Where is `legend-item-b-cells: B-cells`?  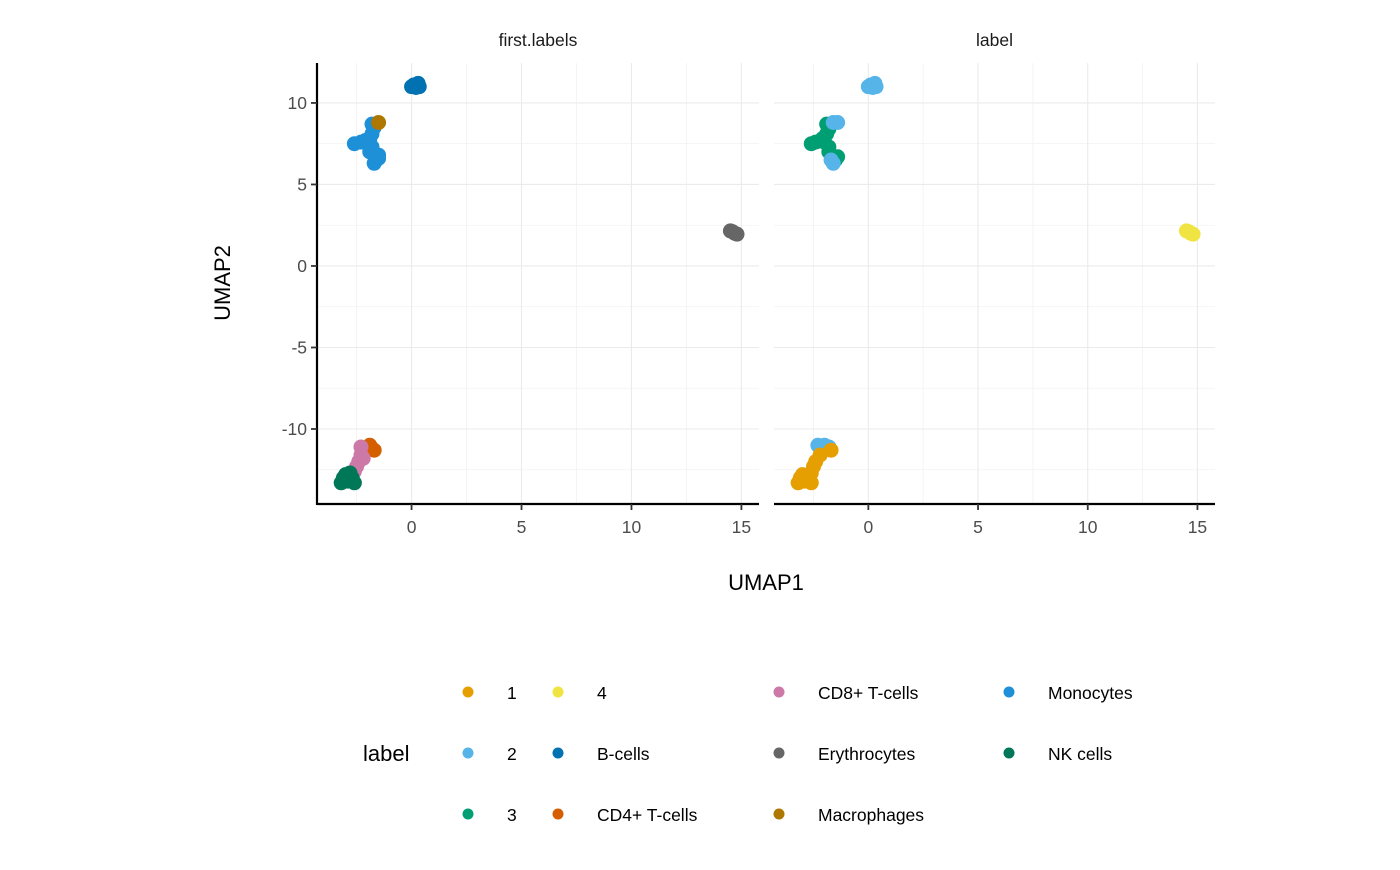
legend-item-b-cells: B-cells is located at coordinates (601, 754).